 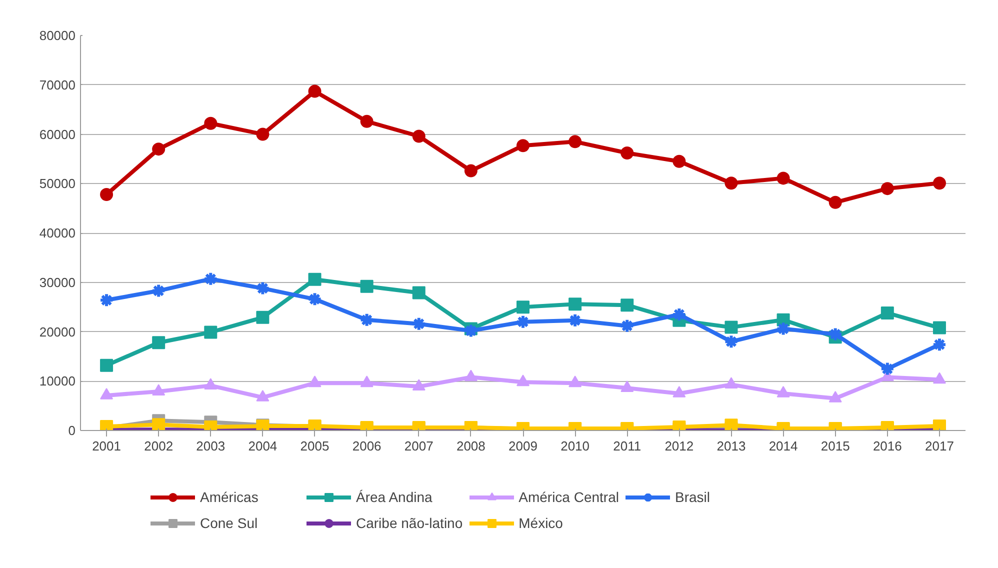 I want to click on y-tick-label: 10000, so click(x=57, y=381).